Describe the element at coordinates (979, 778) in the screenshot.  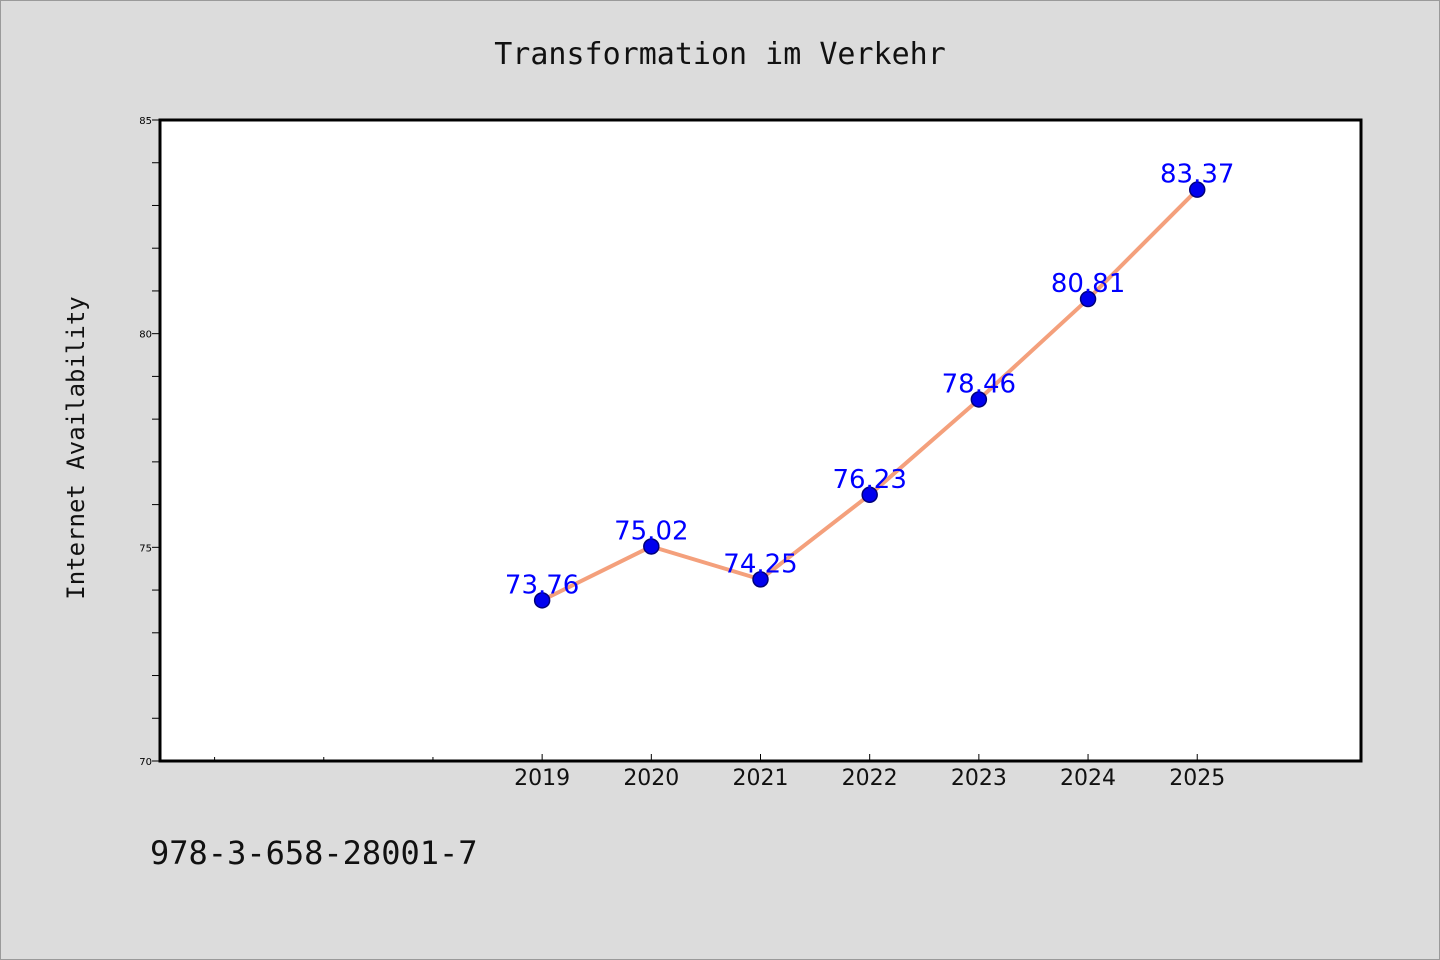
I see `x-tick-label: 2023` at that location.